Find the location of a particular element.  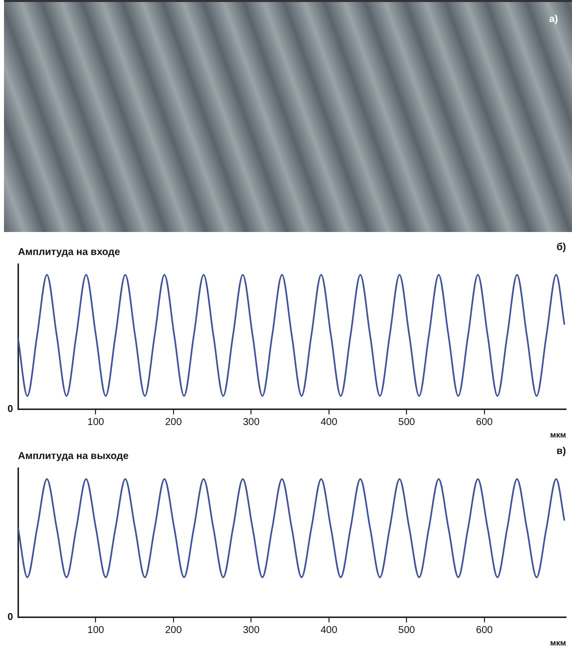

text: в) is located at coordinates (561, 451).